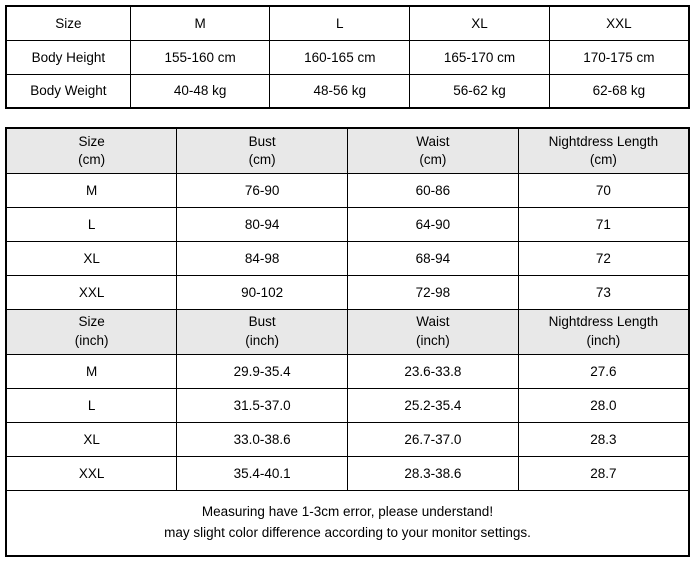  What do you see at coordinates (68, 23) in the screenshot?
I see `size-column-header: Size` at bounding box center [68, 23].